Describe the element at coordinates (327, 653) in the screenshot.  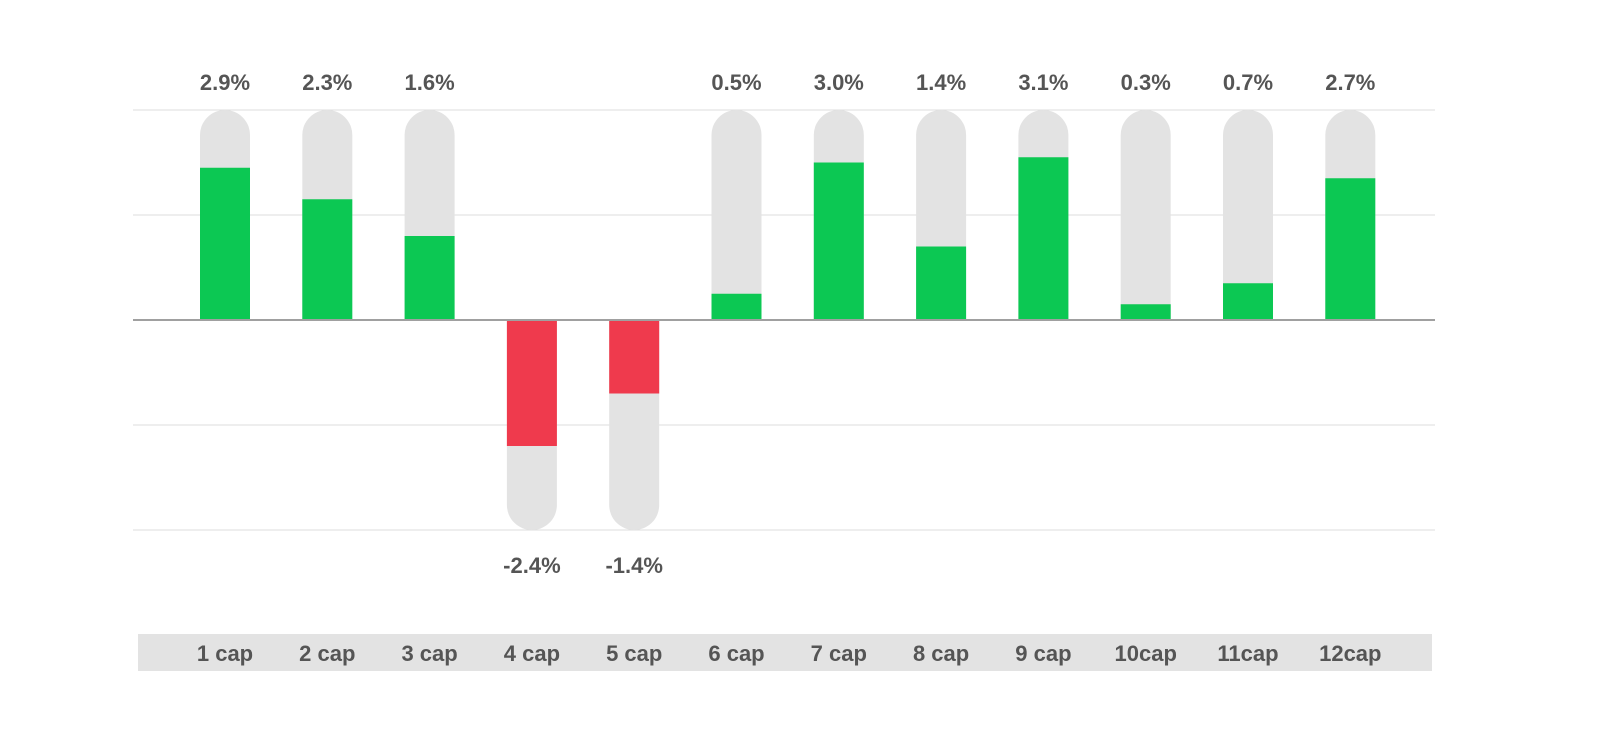
I see `category-label: 2 cap` at that location.